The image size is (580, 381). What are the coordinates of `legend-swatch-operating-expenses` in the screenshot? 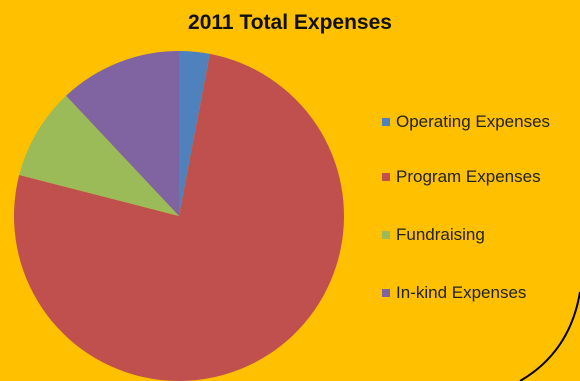 It's located at (386, 122).